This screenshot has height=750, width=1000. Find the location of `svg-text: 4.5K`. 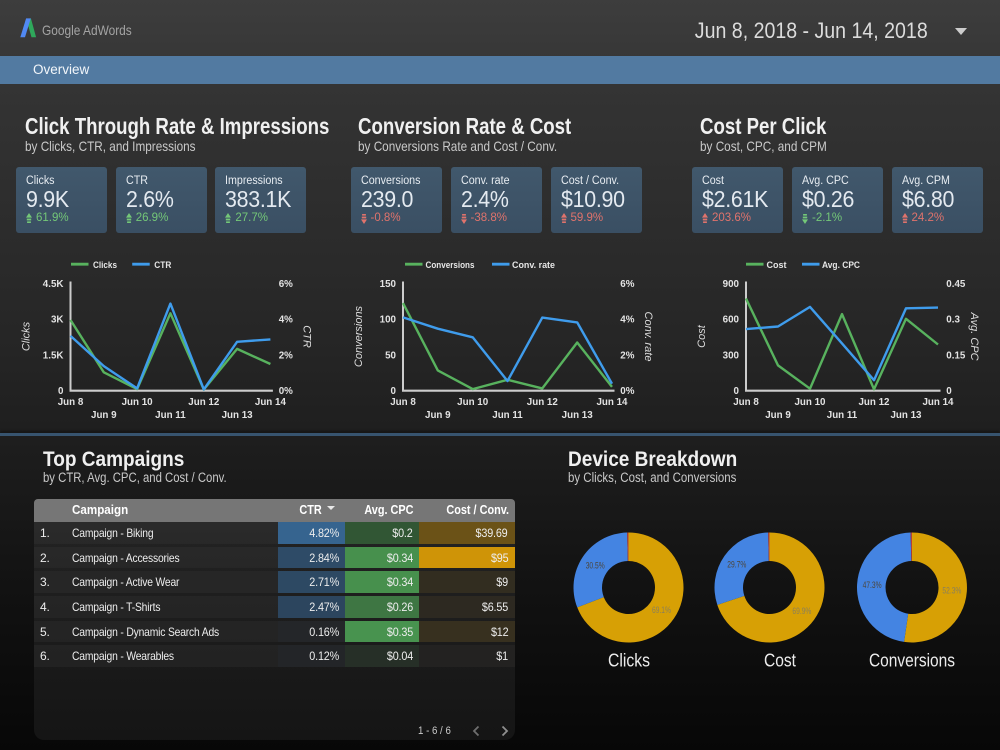

svg-text: 4.5K is located at coordinates (53, 284).